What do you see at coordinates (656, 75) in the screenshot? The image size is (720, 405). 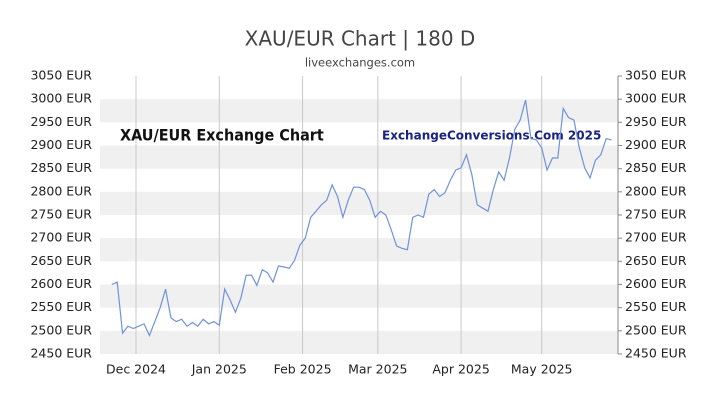 I see `y2-tick-label: 3050 EUR` at bounding box center [656, 75].